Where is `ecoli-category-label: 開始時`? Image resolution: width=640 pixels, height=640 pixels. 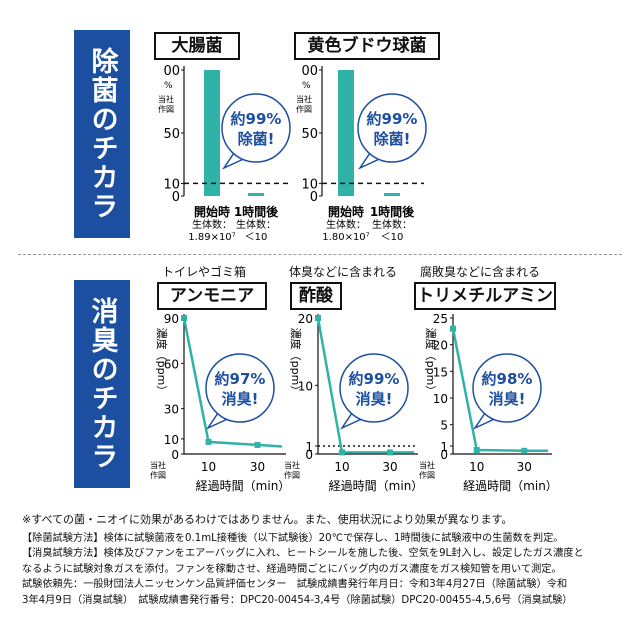
ecoli-category-label: 開始時 is located at coordinates (212, 211).